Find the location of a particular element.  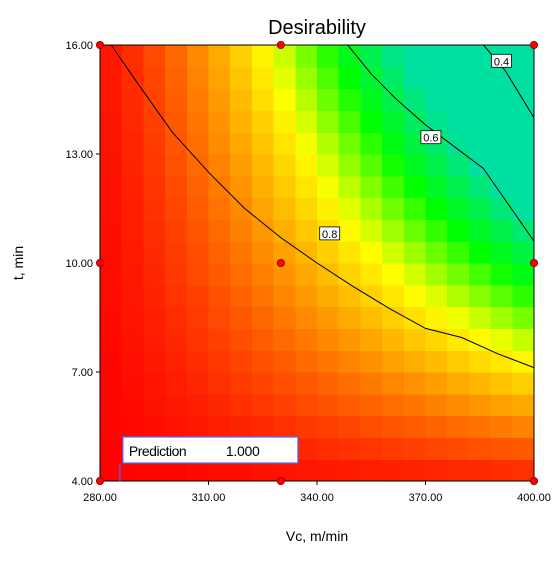

y-tick-label: 13.00 is located at coordinates (79, 155).